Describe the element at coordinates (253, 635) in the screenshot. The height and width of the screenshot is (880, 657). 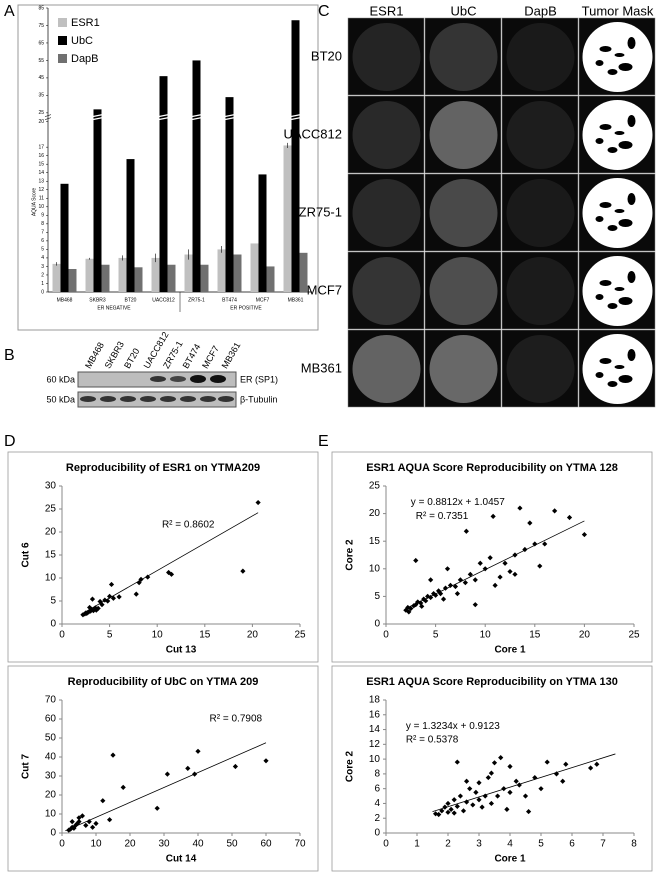
I see `x-tick-label: 20` at that location.